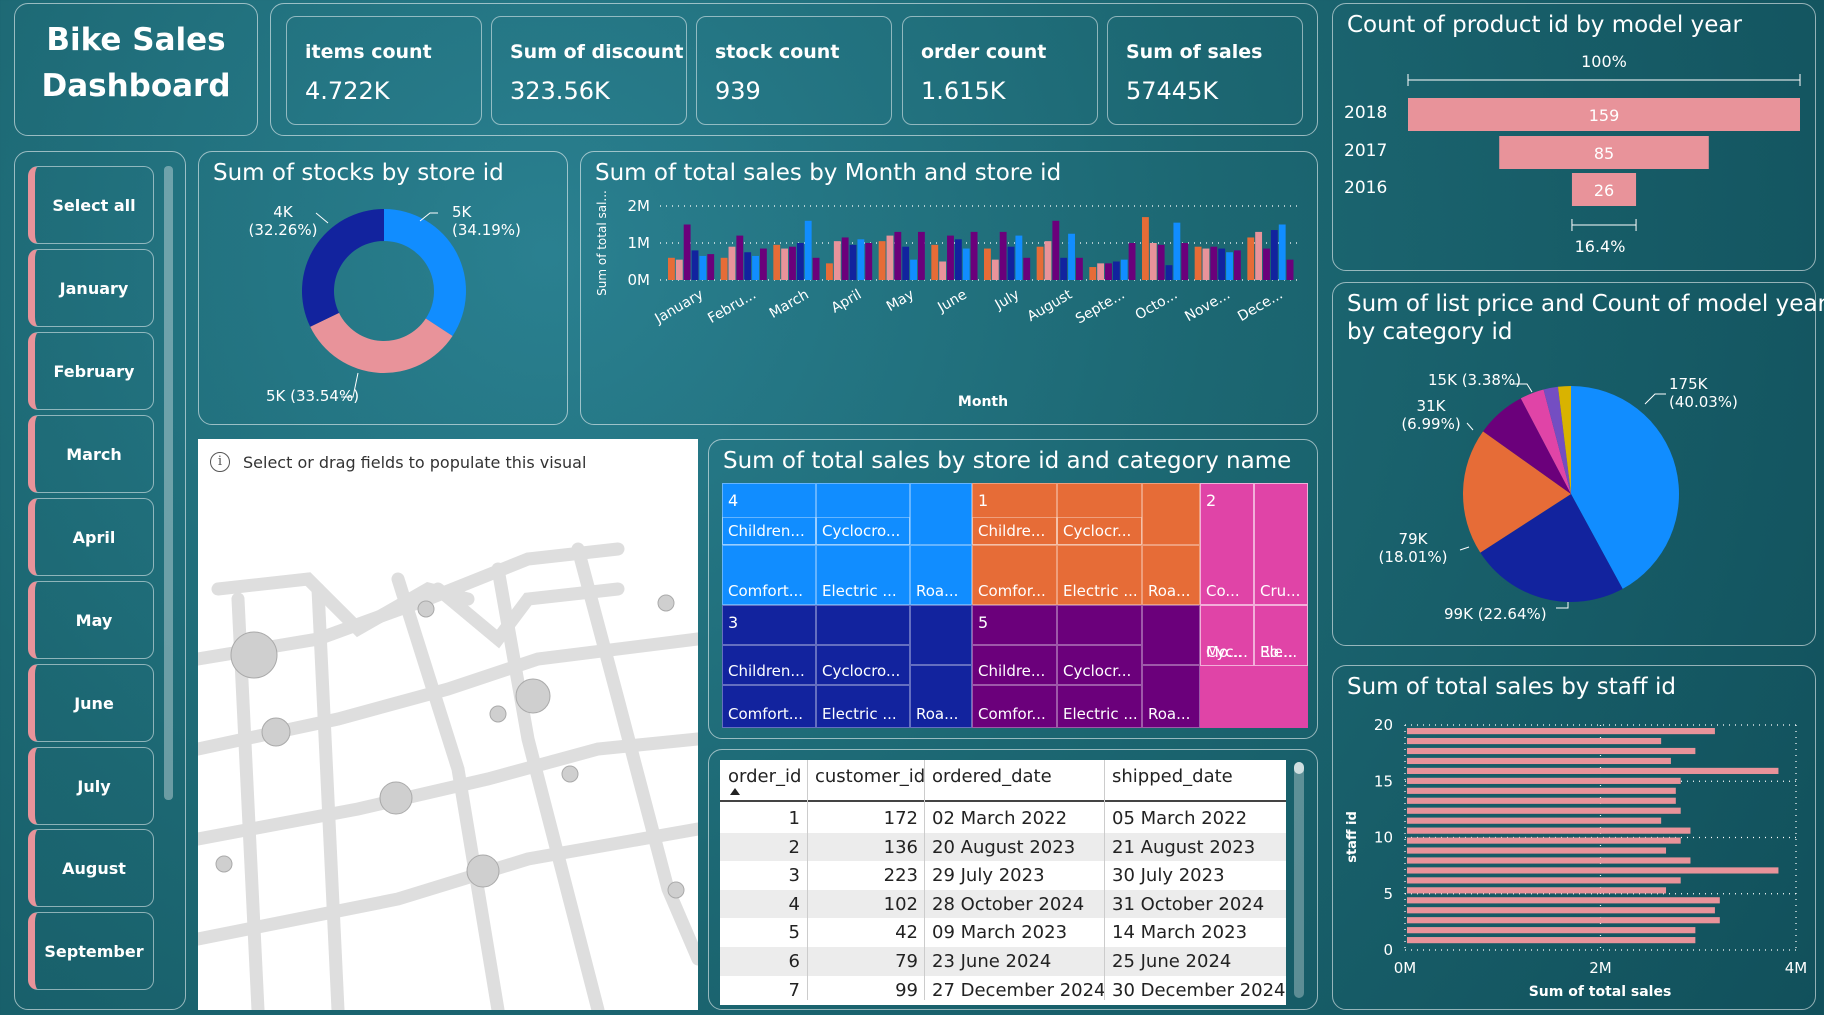 This screenshot has width=1824, height=1015. I want to click on slicer-item-july: July, so click(91, 786).